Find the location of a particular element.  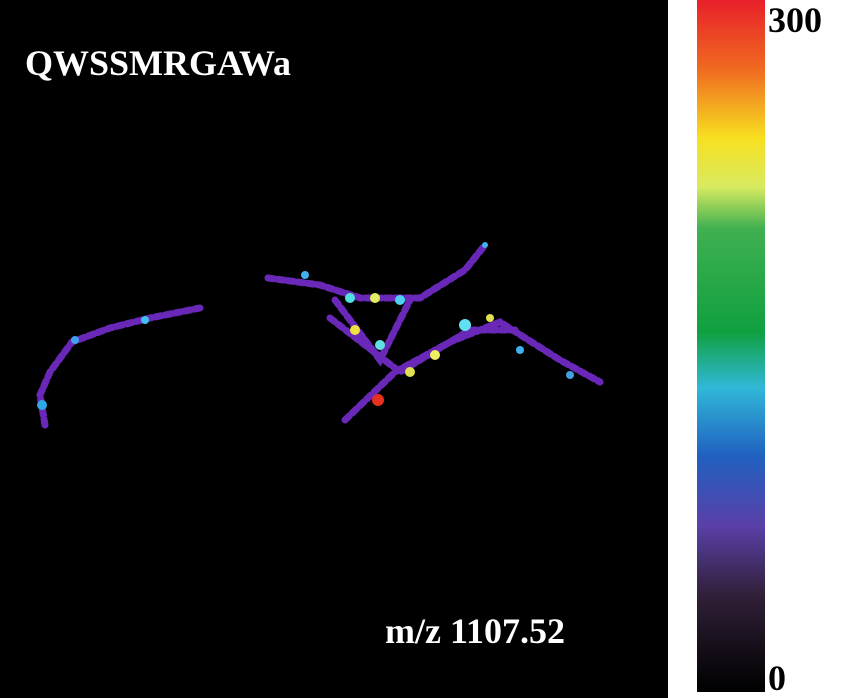

colorbar is located at coordinates (731, 346).